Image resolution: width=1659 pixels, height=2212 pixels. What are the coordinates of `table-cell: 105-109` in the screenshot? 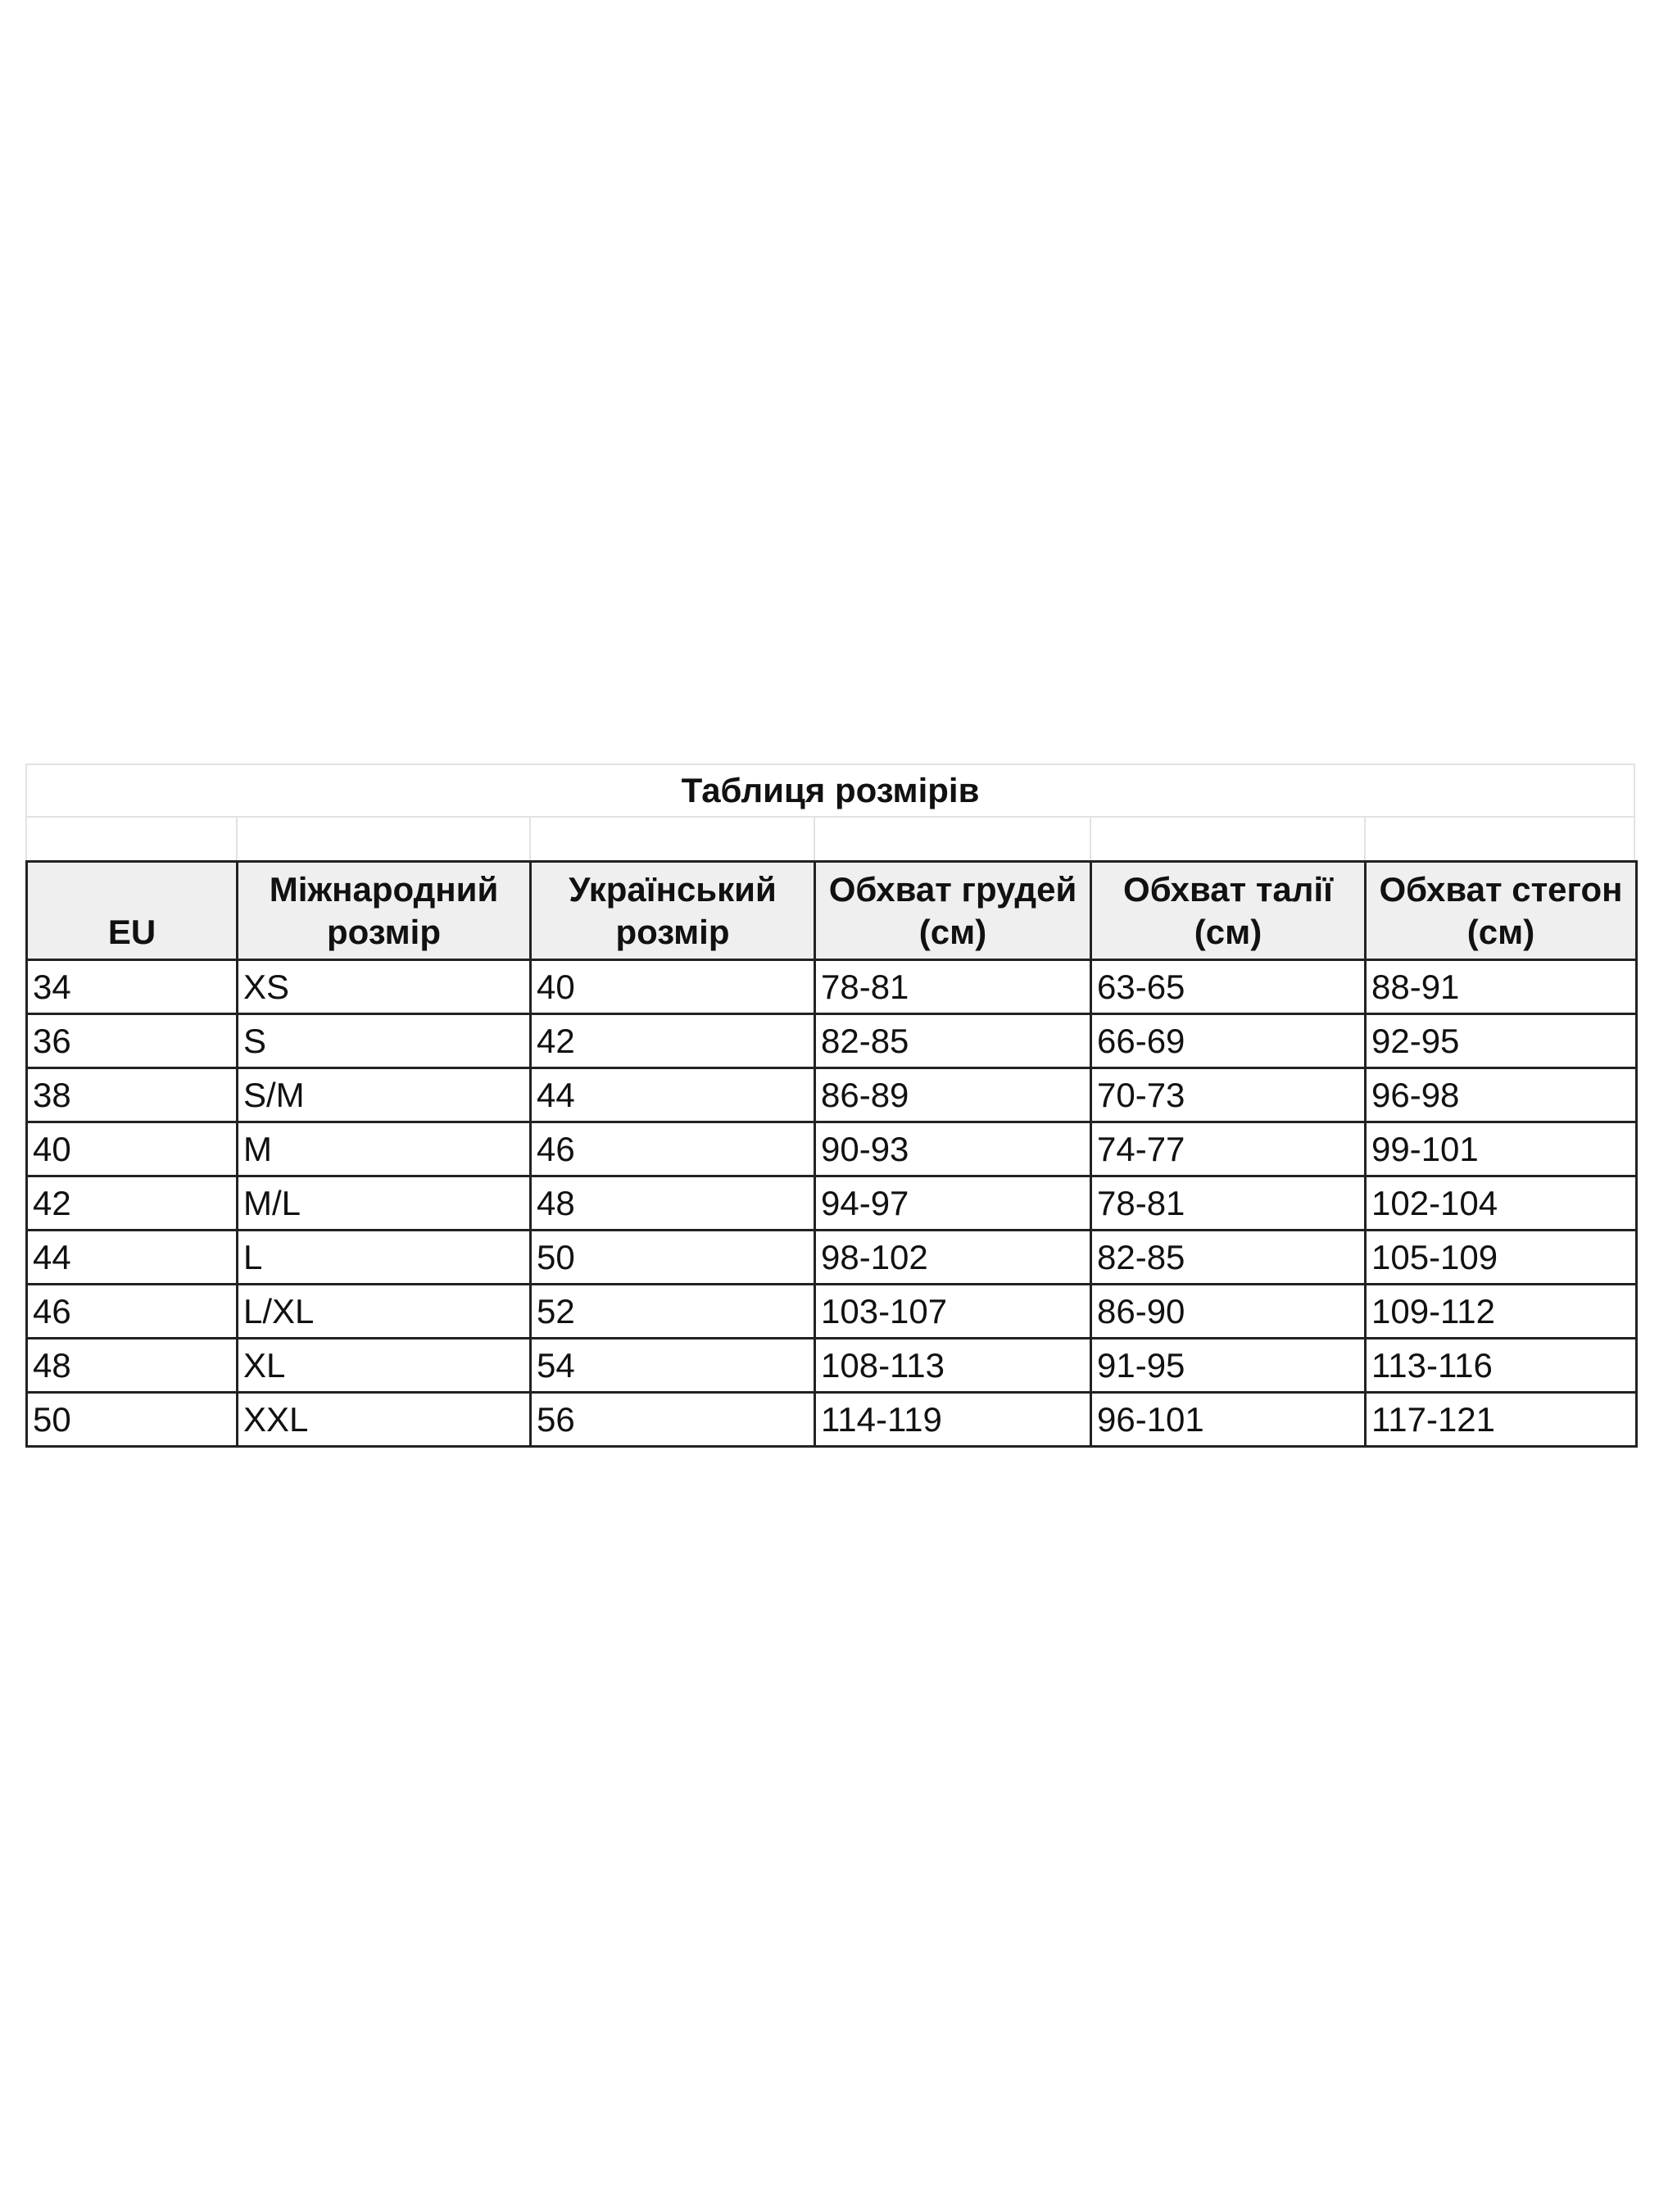 It's located at (1501, 1257).